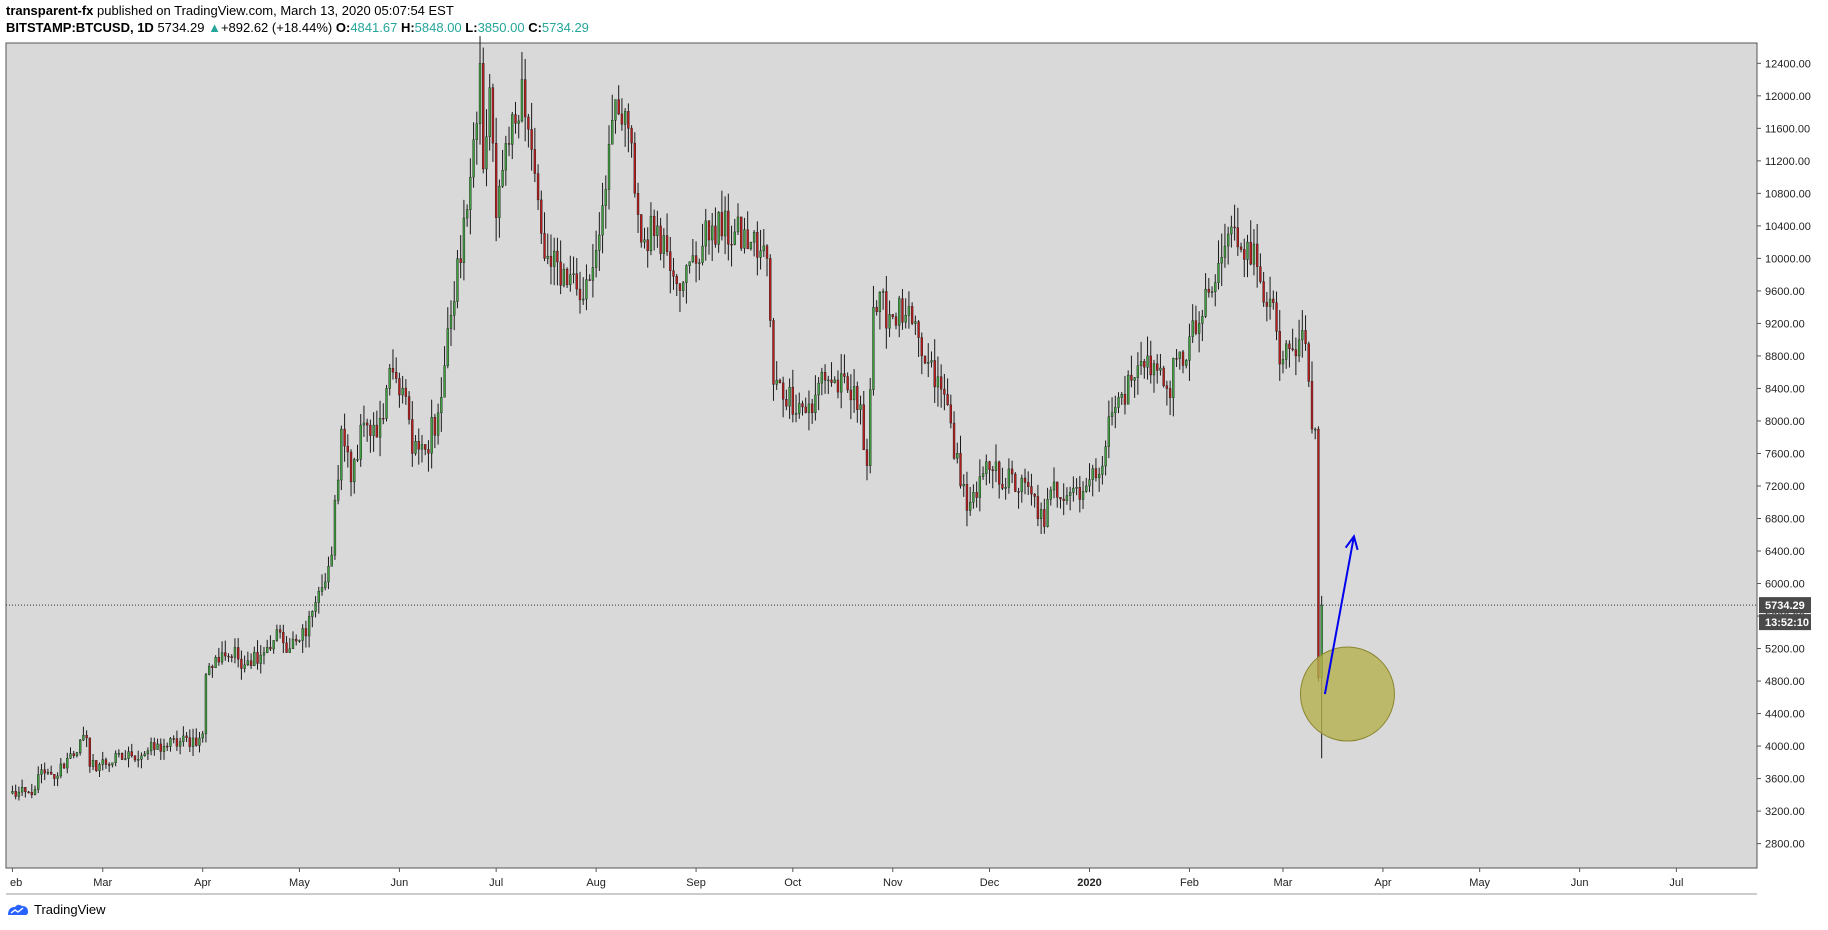 This screenshot has width=1828, height=930. I want to click on current-price-tag, so click(1785, 605).